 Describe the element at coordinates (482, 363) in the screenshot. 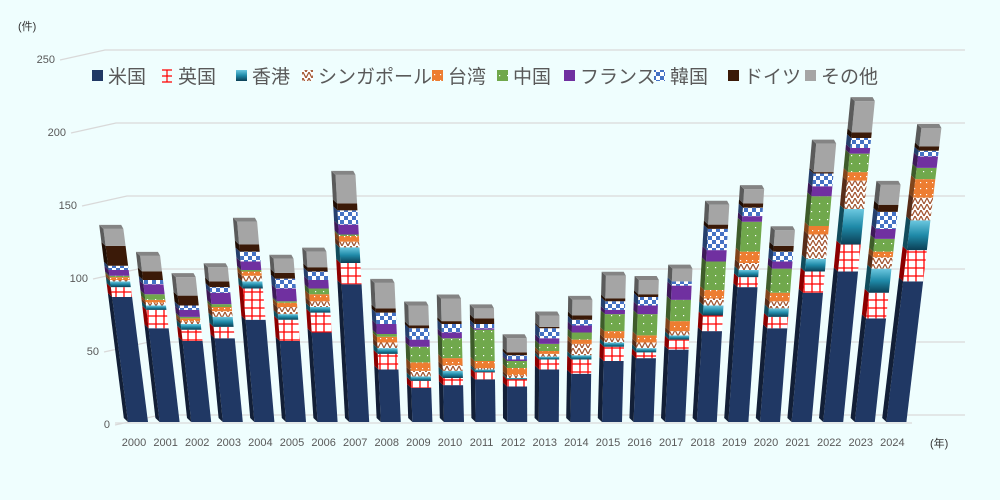

I see `bar-2011` at that location.